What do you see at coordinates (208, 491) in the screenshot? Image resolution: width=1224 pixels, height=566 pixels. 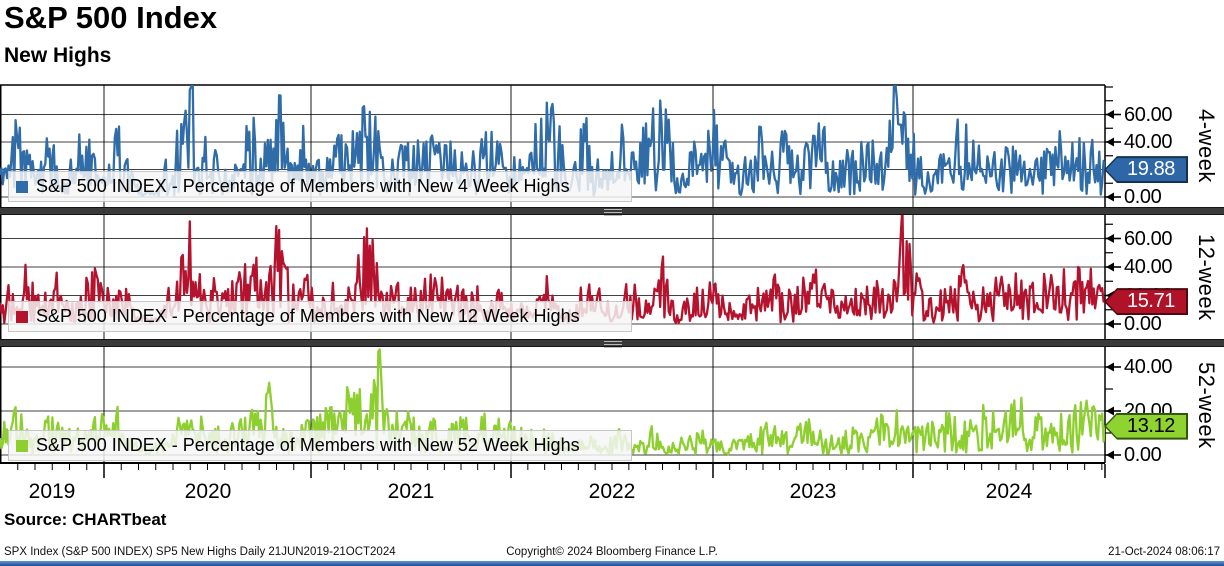 I see `year-label: 2020` at bounding box center [208, 491].